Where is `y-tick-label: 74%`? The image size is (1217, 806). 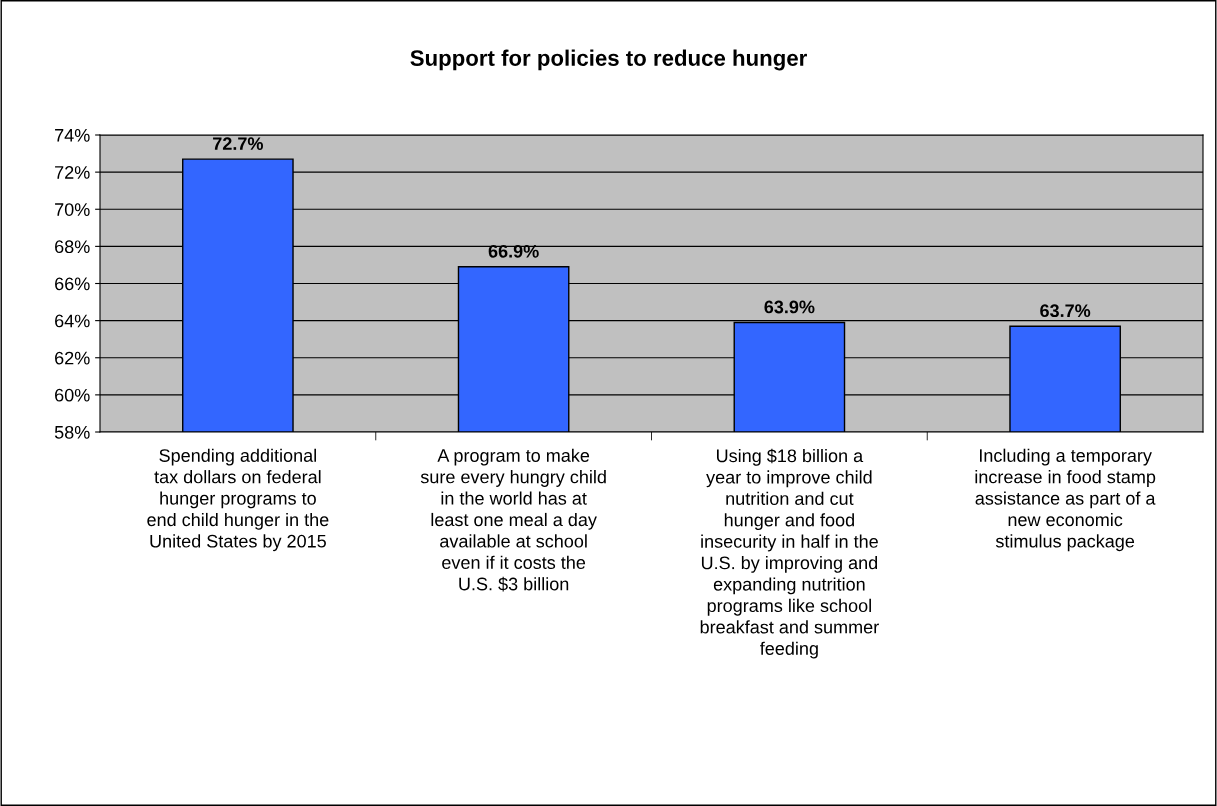
y-tick-label: 74% is located at coordinates (72, 135).